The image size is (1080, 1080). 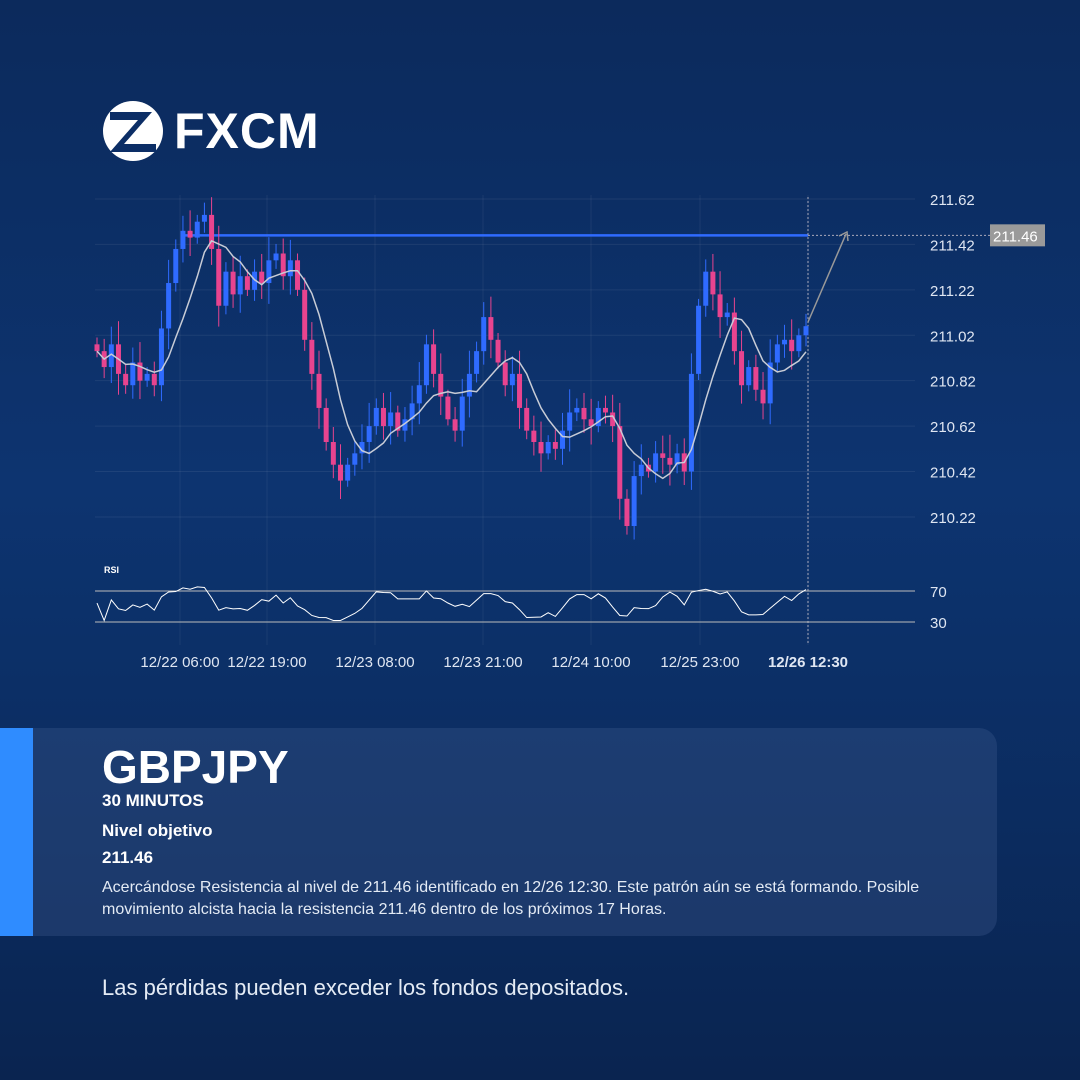 I want to click on y-tick-label: 210.42, so click(x=953, y=473).